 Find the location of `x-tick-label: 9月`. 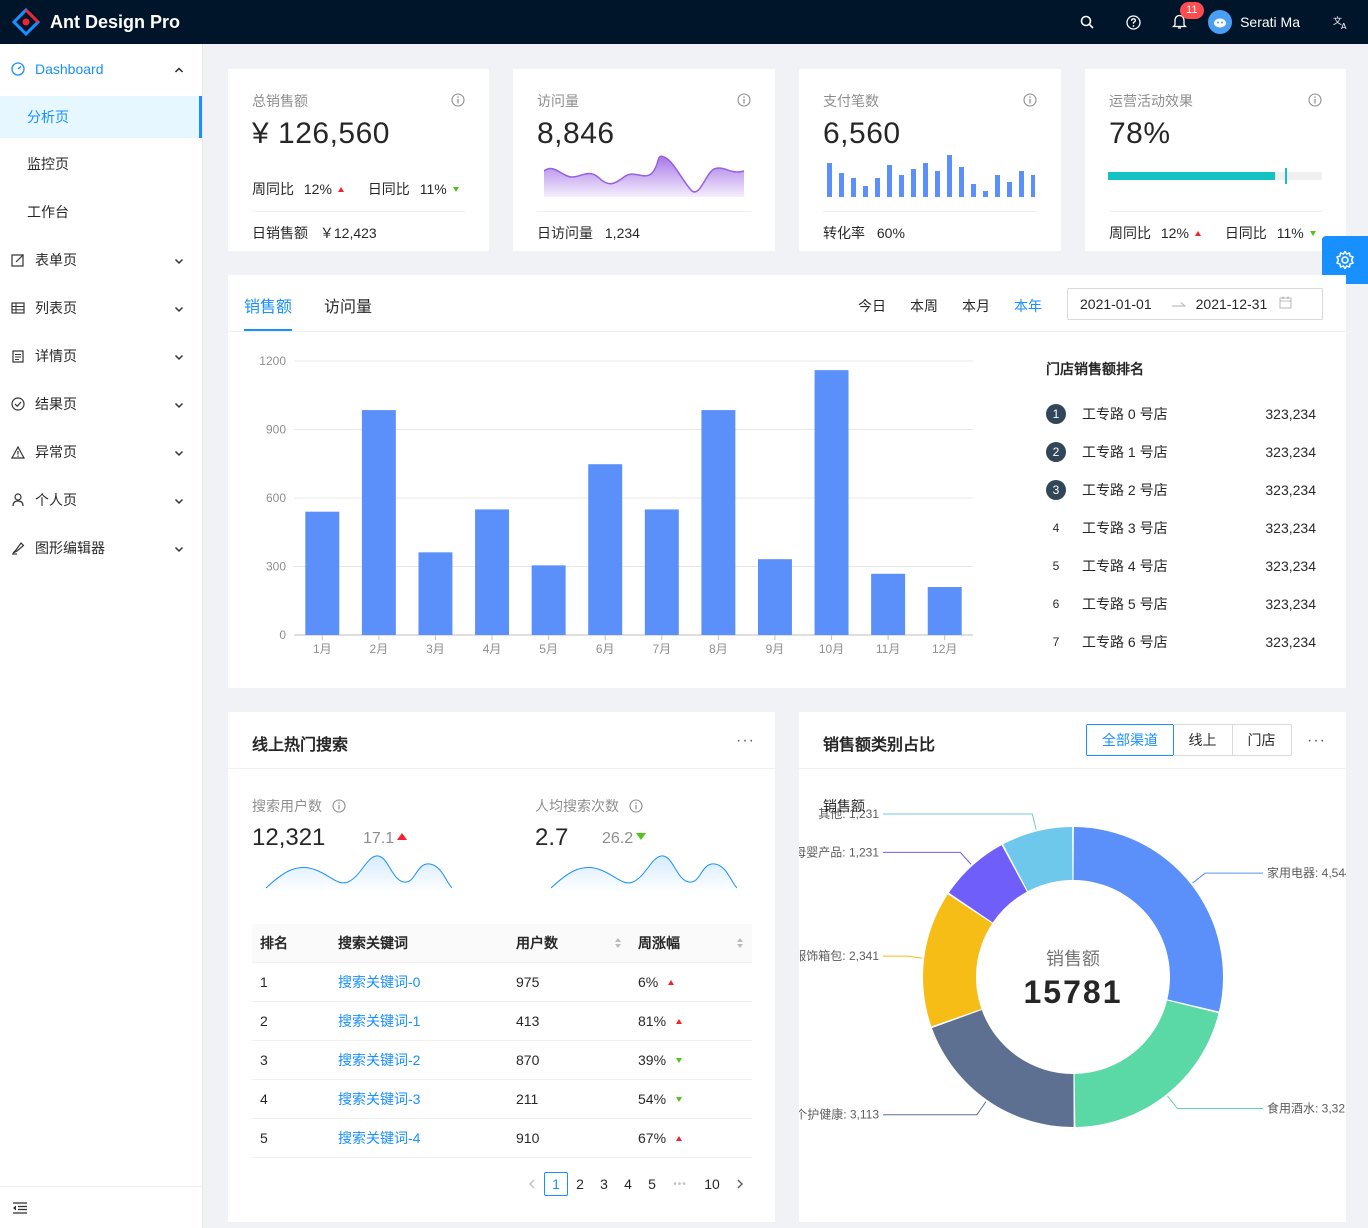

x-tick-label: 9月 is located at coordinates (775, 649).